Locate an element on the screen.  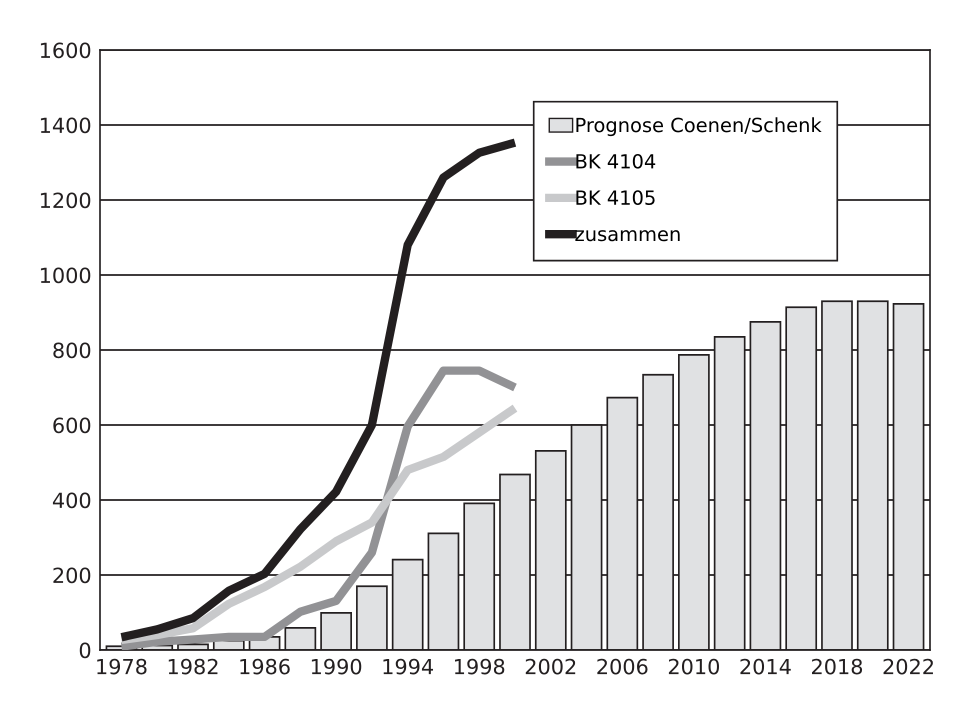
x-tick-label: 1982 is located at coordinates (193, 666).